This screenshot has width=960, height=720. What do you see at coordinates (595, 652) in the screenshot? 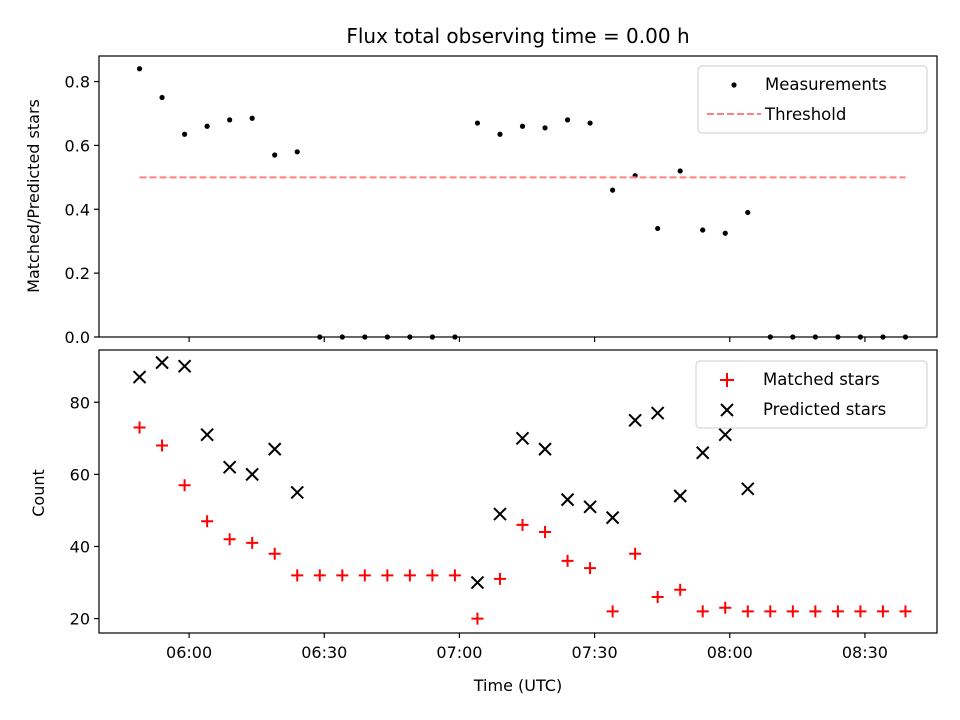
I see `x-tick-label: 07:30` at bounding box center [595, 652].